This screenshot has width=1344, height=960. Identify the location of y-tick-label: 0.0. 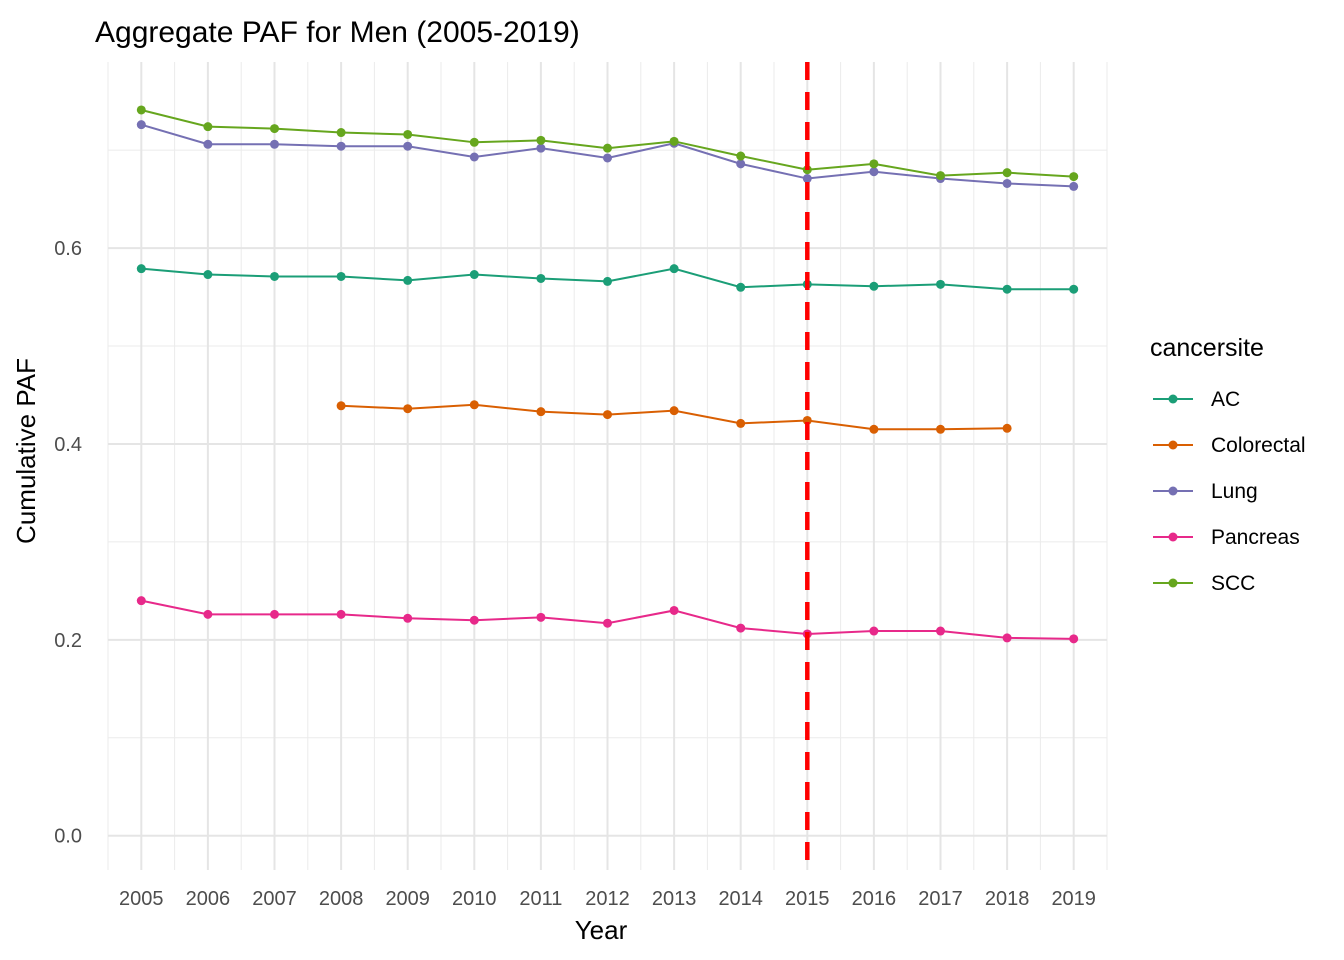
(68, 837).